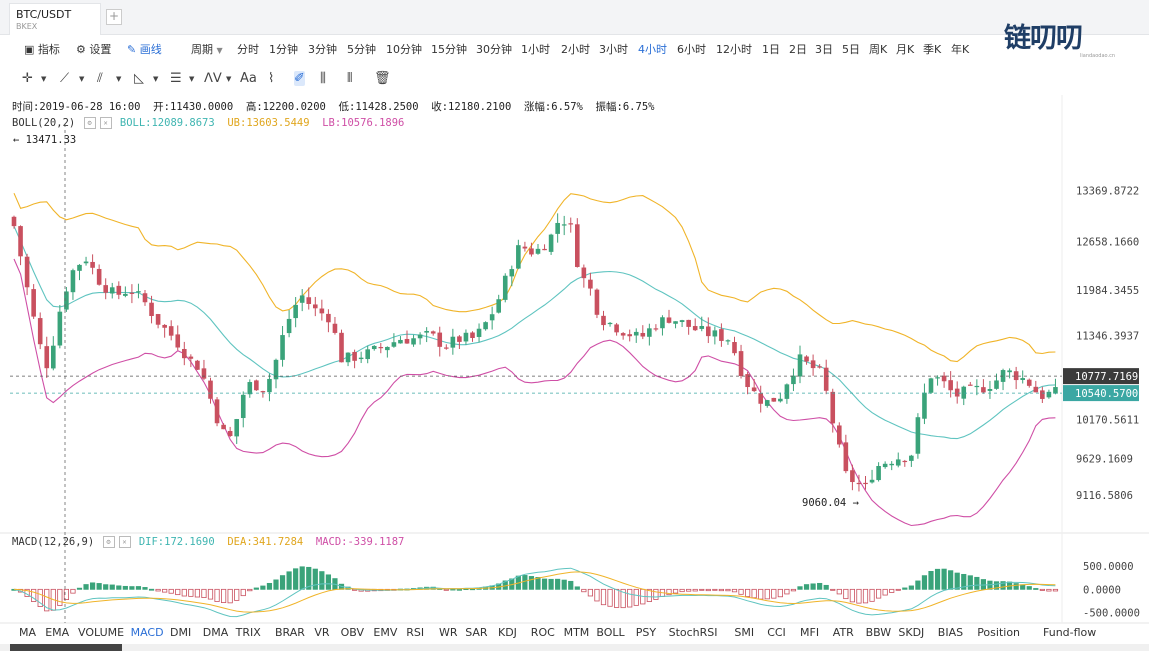 The height and width of the screenshot is (651, 1149). What do you see at coordinates (613, 49) in the screenshot?
I see `period-9: 3小时` at bounding box center [613, 49].